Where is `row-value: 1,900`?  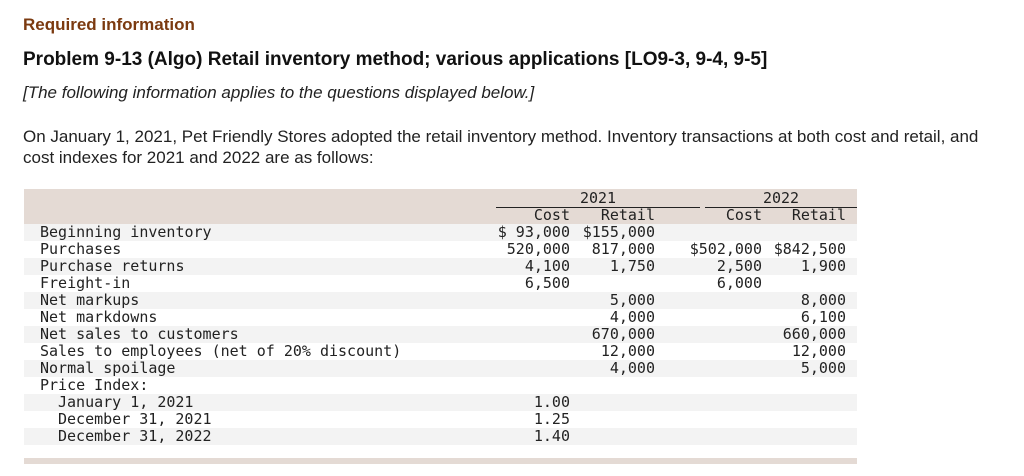 row-value: 1,900 is located at coordinates (823, 266).